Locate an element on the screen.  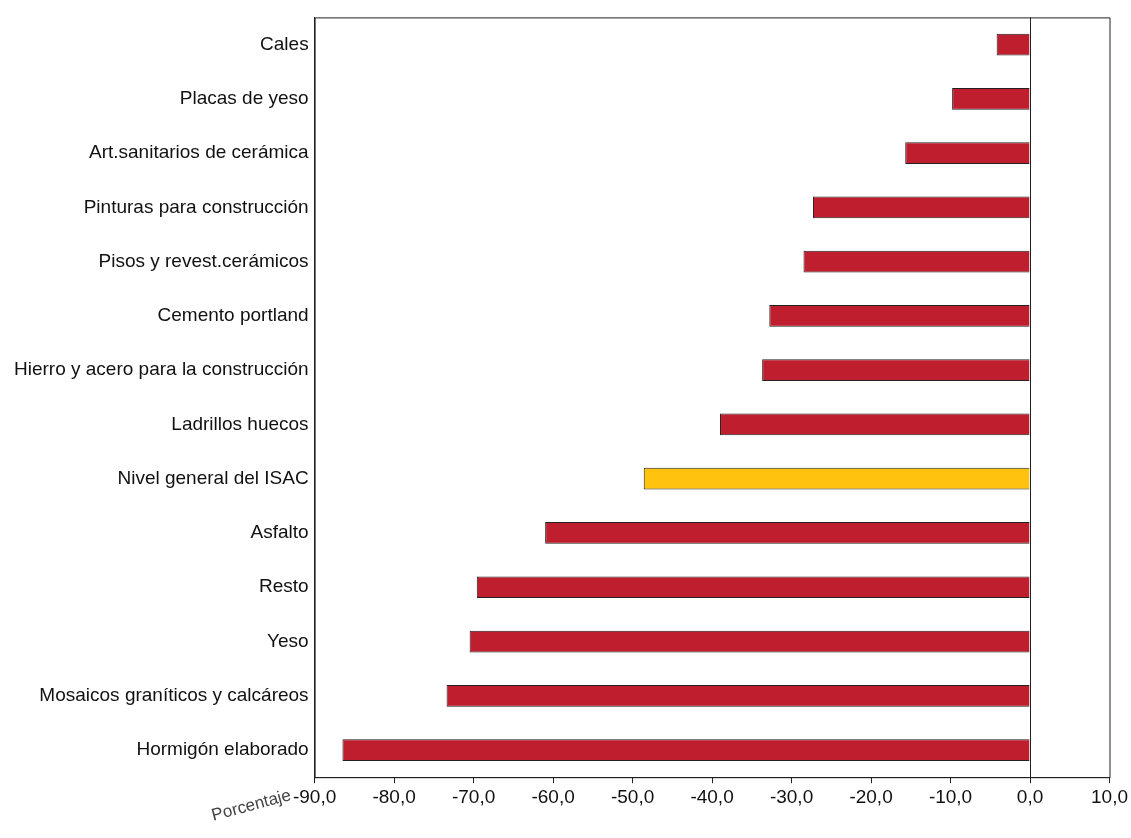
x-tick-label: -30,0 is located at coordinates (791, 796).